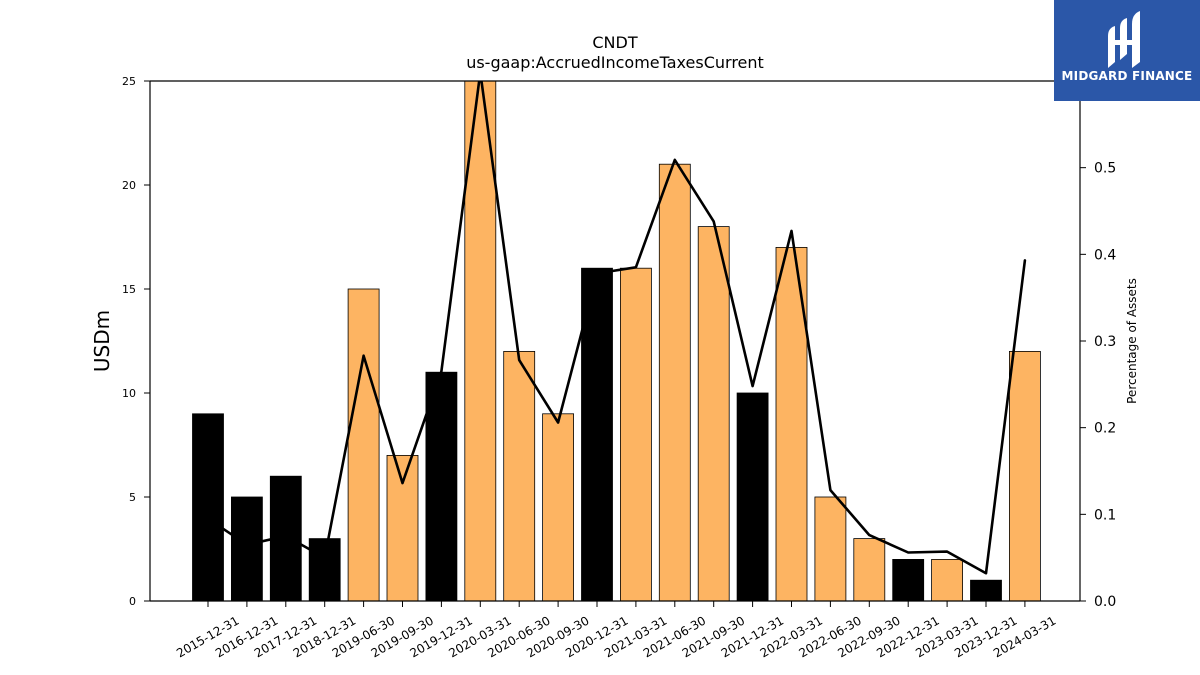 This screenshot has width=1200, height=675. I want to click on y-tick-label-25: 25, so click(129, 81).